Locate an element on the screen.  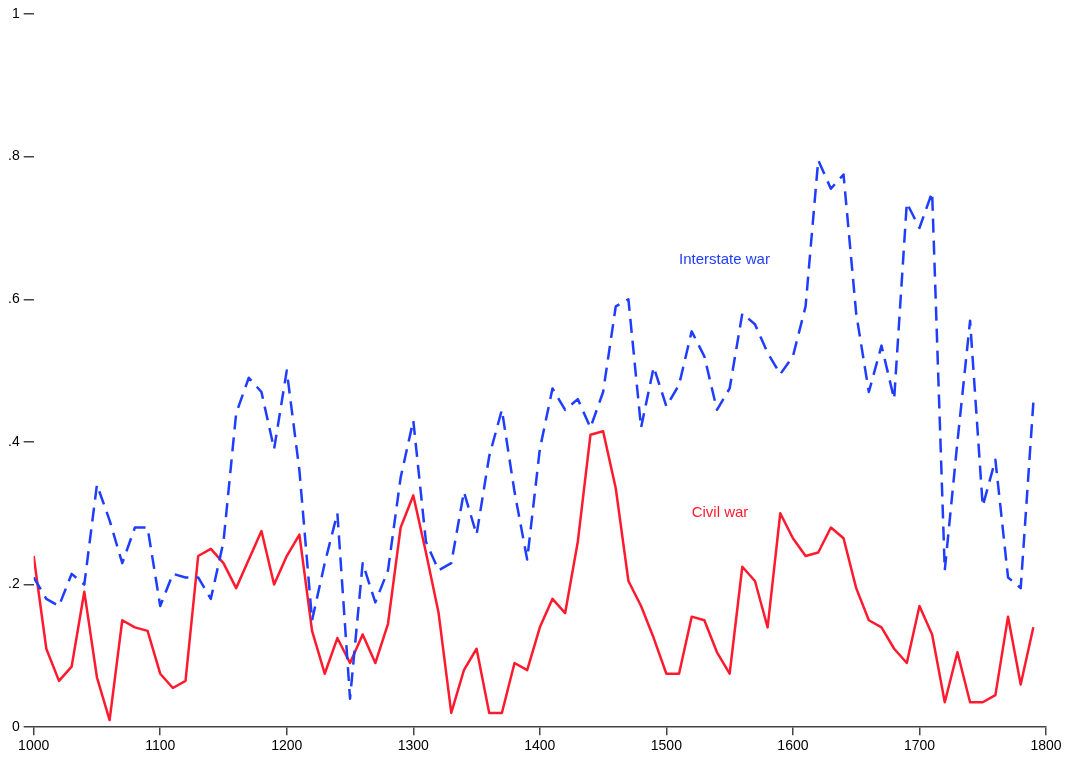
x-tick-label: 1600 is located at coordinates (793, 745).